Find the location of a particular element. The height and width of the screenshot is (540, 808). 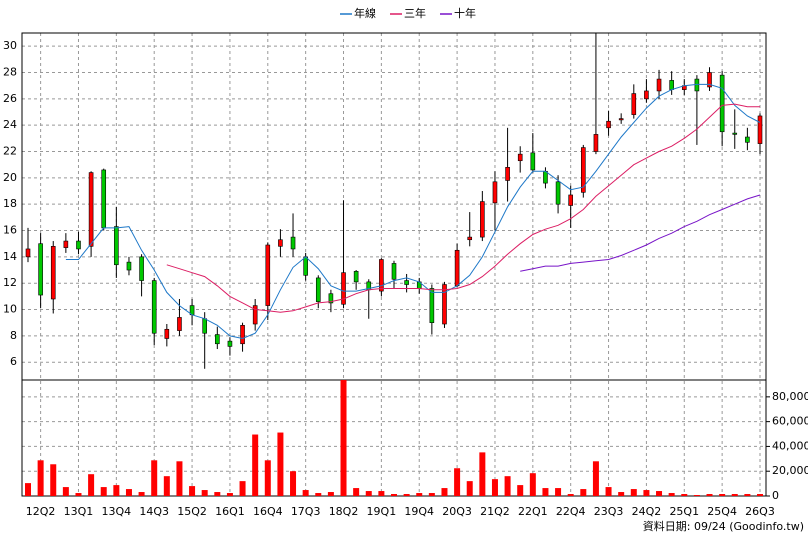

y-tick-label: 28 is located at coordinates (10, 72).